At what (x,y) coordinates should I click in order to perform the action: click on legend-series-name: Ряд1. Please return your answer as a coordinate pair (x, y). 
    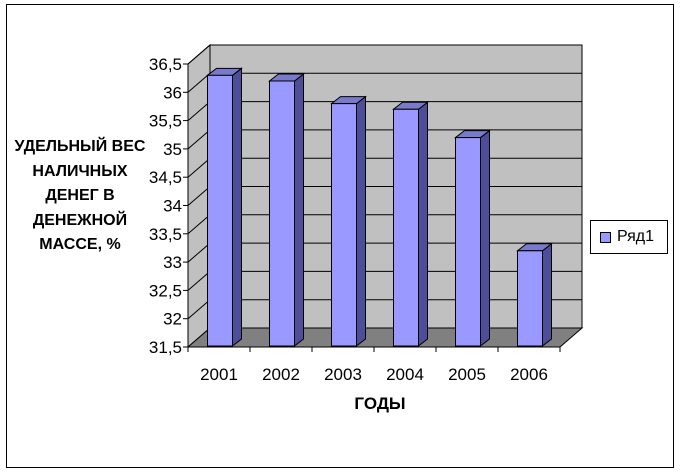
    Looking at the image, I should click on (636, 236).